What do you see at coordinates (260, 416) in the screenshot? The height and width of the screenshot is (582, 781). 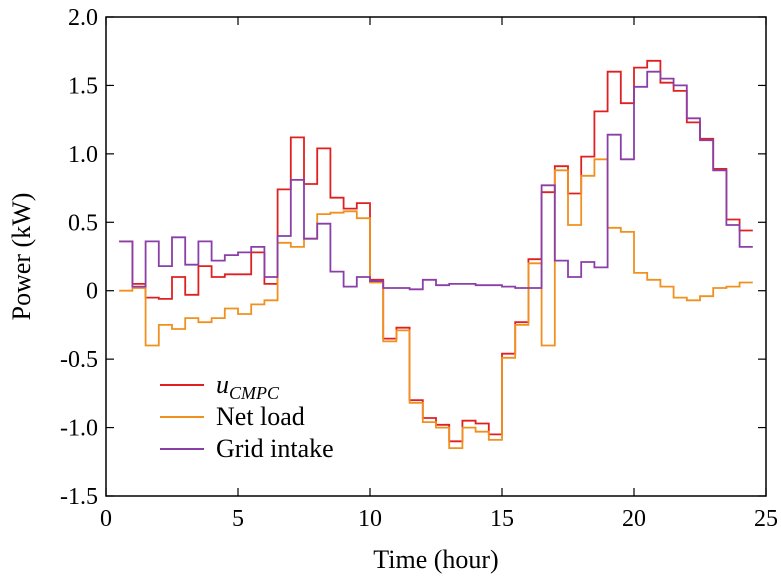 I see `legend-label-net-load: Net load` at bounding box center [260, 416].